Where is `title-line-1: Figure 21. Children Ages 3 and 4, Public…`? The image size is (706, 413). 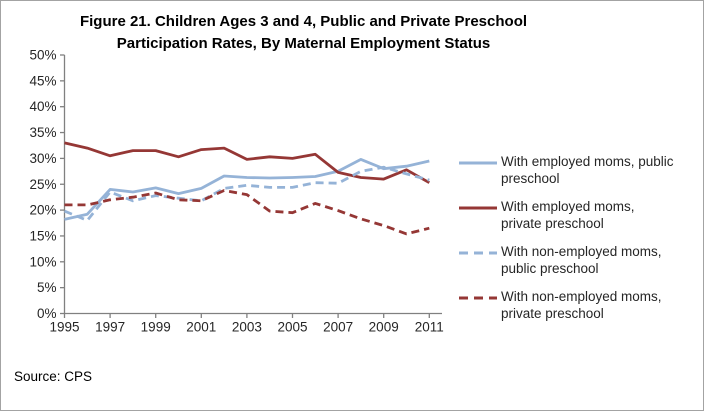
title-line-1: Figure 21. Children Ages 3 and 4, Public… is located at coordinates (303, 21).